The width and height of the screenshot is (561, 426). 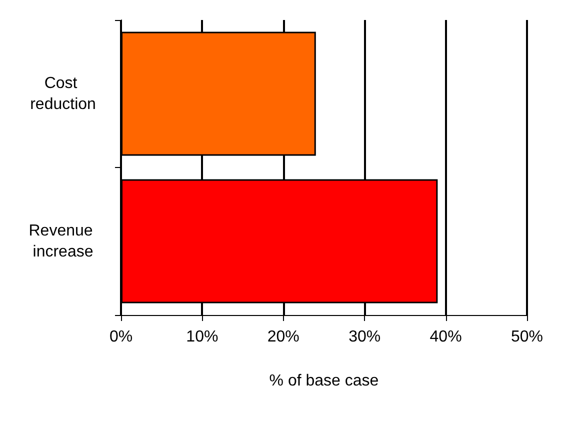 I want to click on x-tick-label: 40%, so click(x=446, y=337).